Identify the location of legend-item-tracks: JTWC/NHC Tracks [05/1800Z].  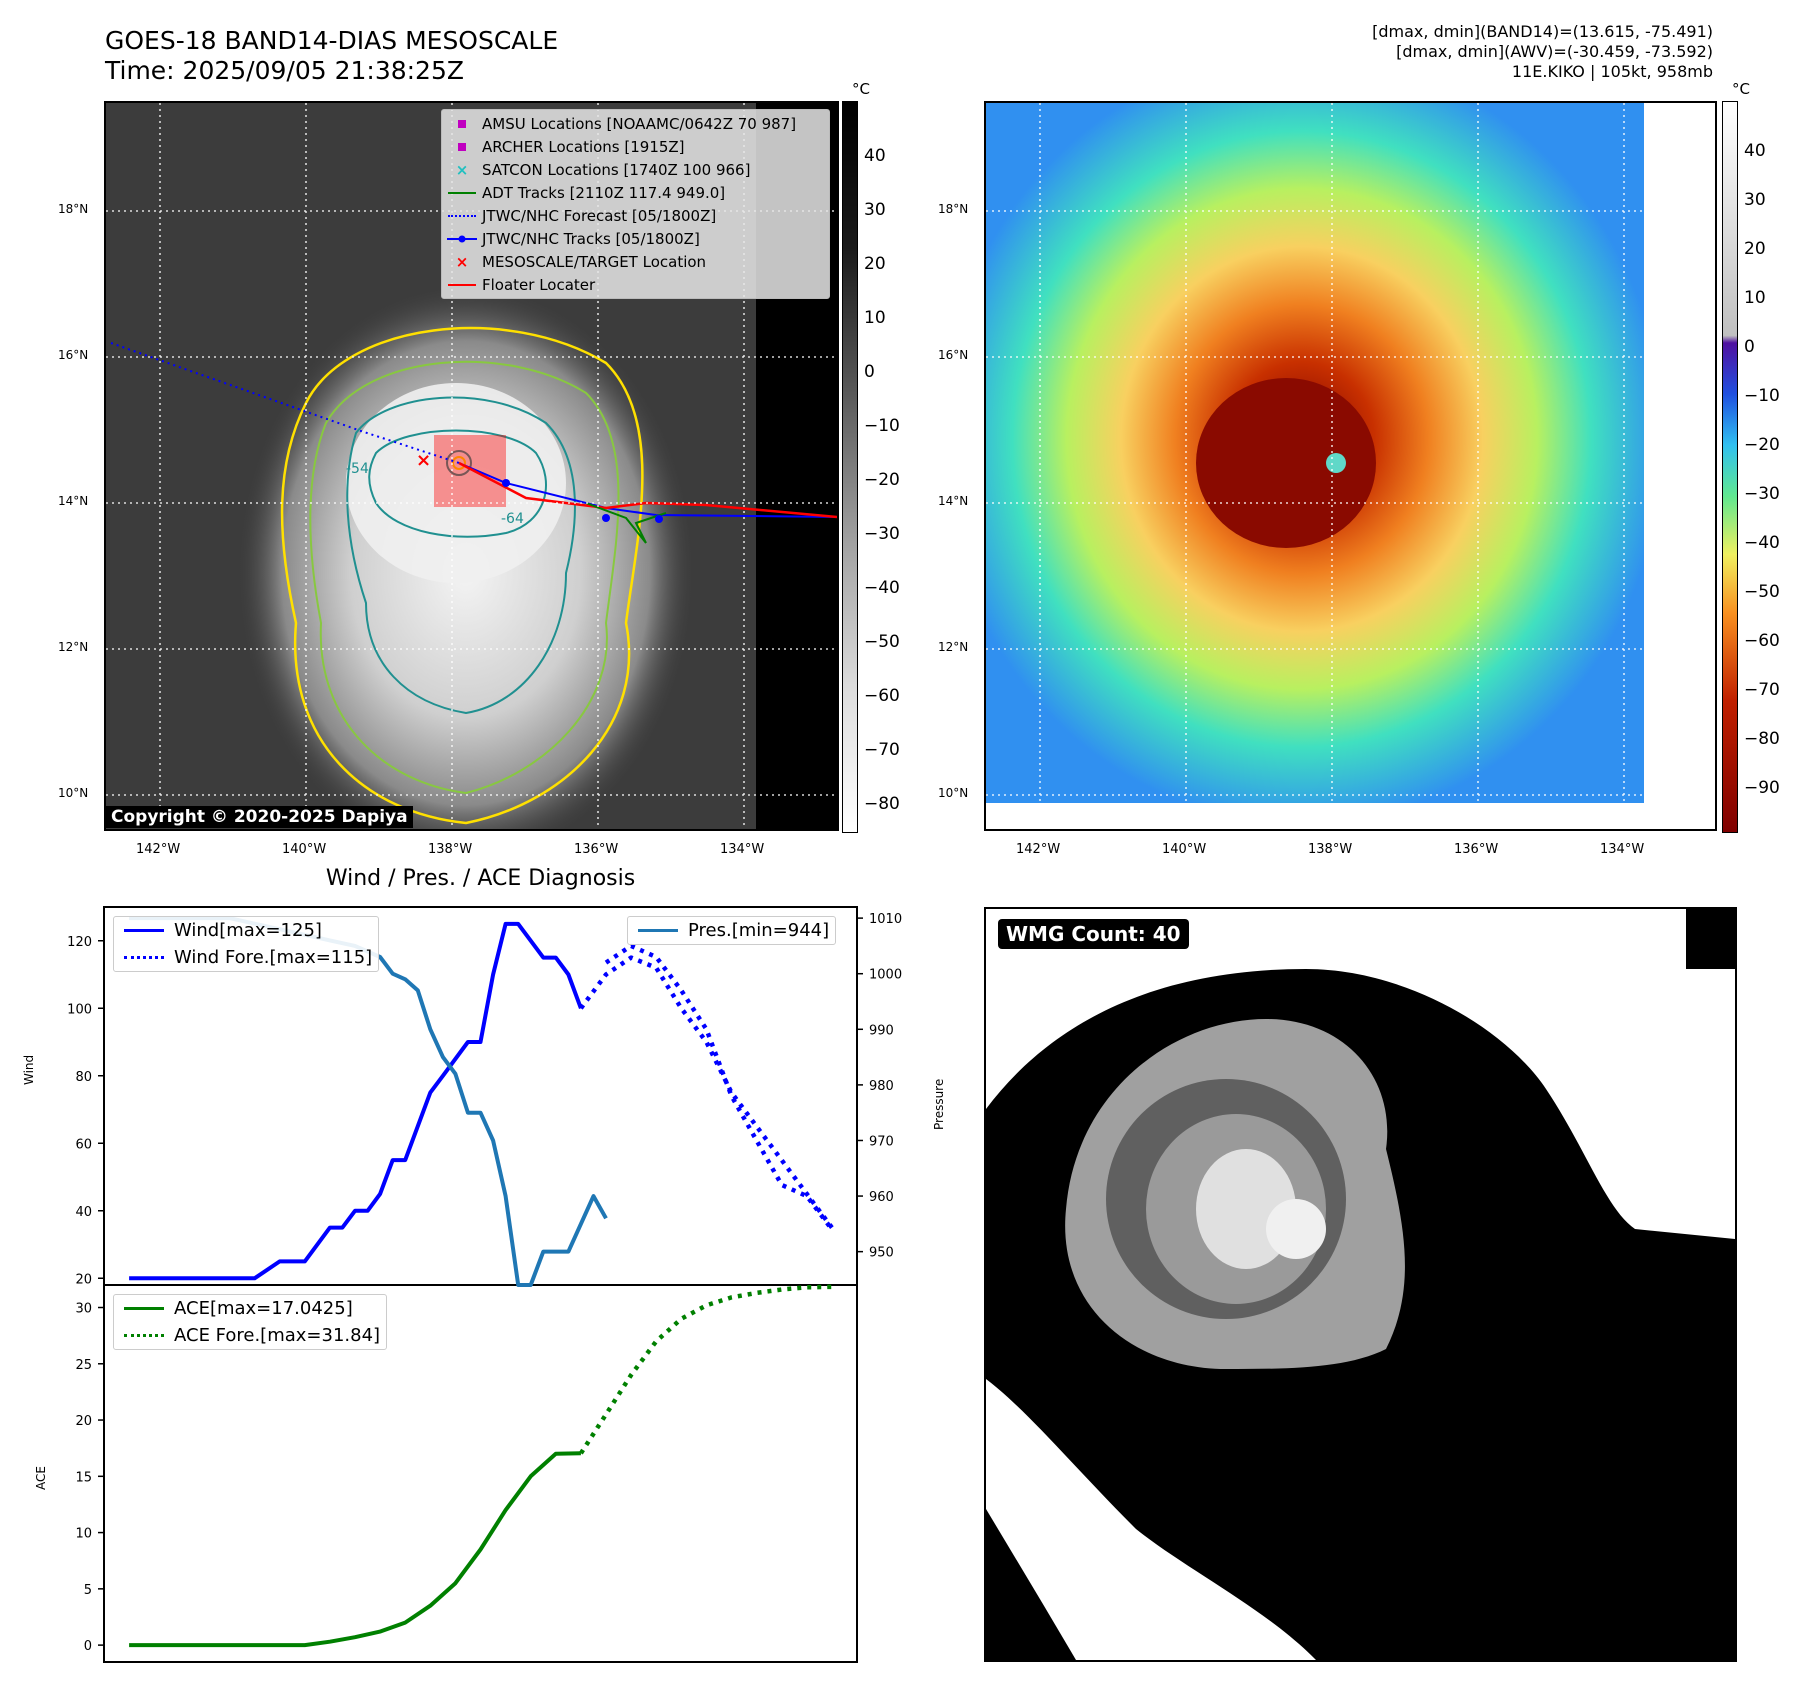
(635, 238).